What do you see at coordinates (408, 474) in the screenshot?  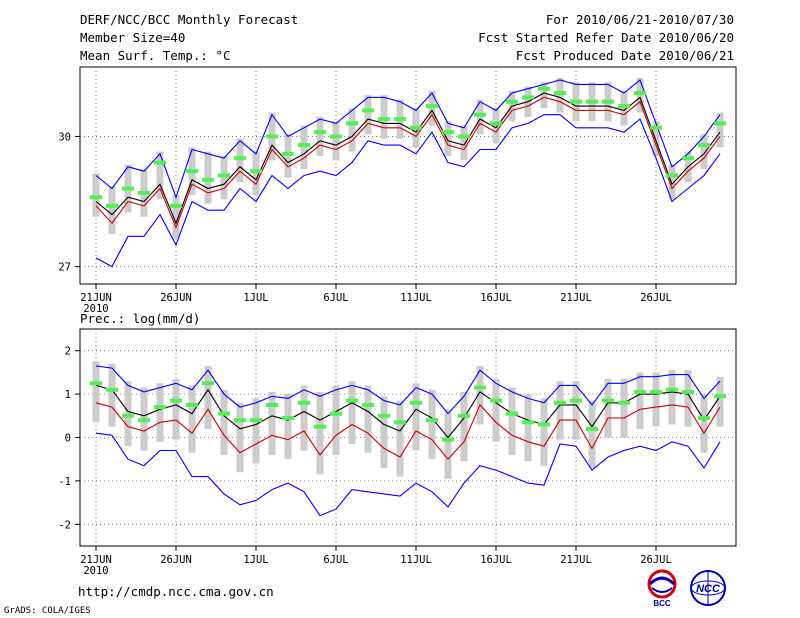 I see `lower-line` at bounding box center [408, 474].